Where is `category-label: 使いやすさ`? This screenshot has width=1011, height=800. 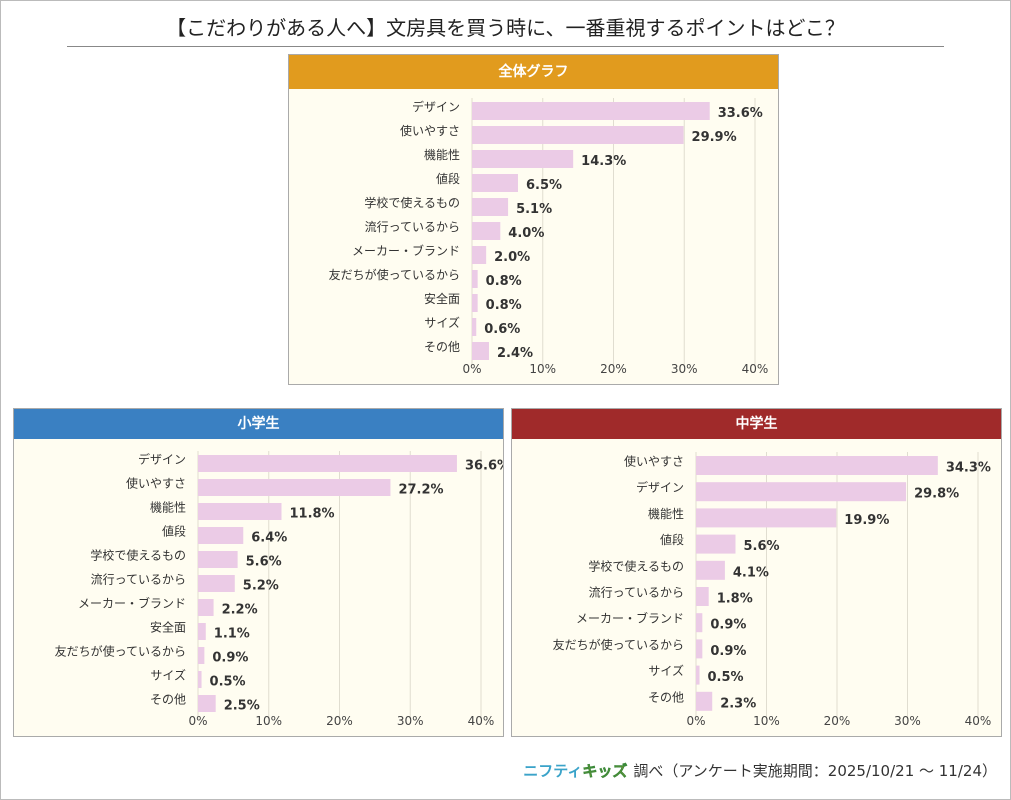
category-label: 使いやすさ is located at coordinates (156, 483).